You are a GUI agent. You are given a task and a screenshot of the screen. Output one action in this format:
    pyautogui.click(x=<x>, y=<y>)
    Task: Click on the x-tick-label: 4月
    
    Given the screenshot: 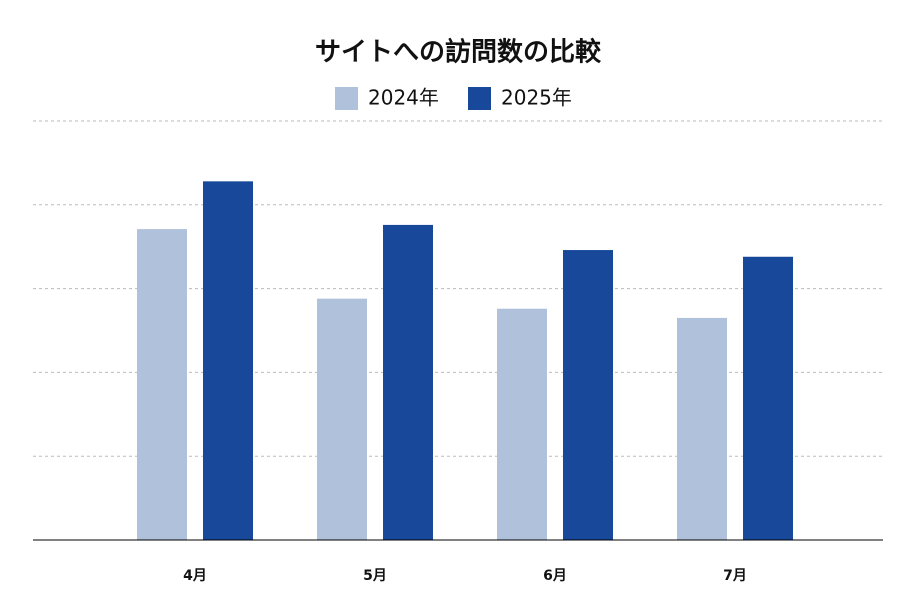 What is the action you would take?
    pyautogui.click(x=195, y=576)
    